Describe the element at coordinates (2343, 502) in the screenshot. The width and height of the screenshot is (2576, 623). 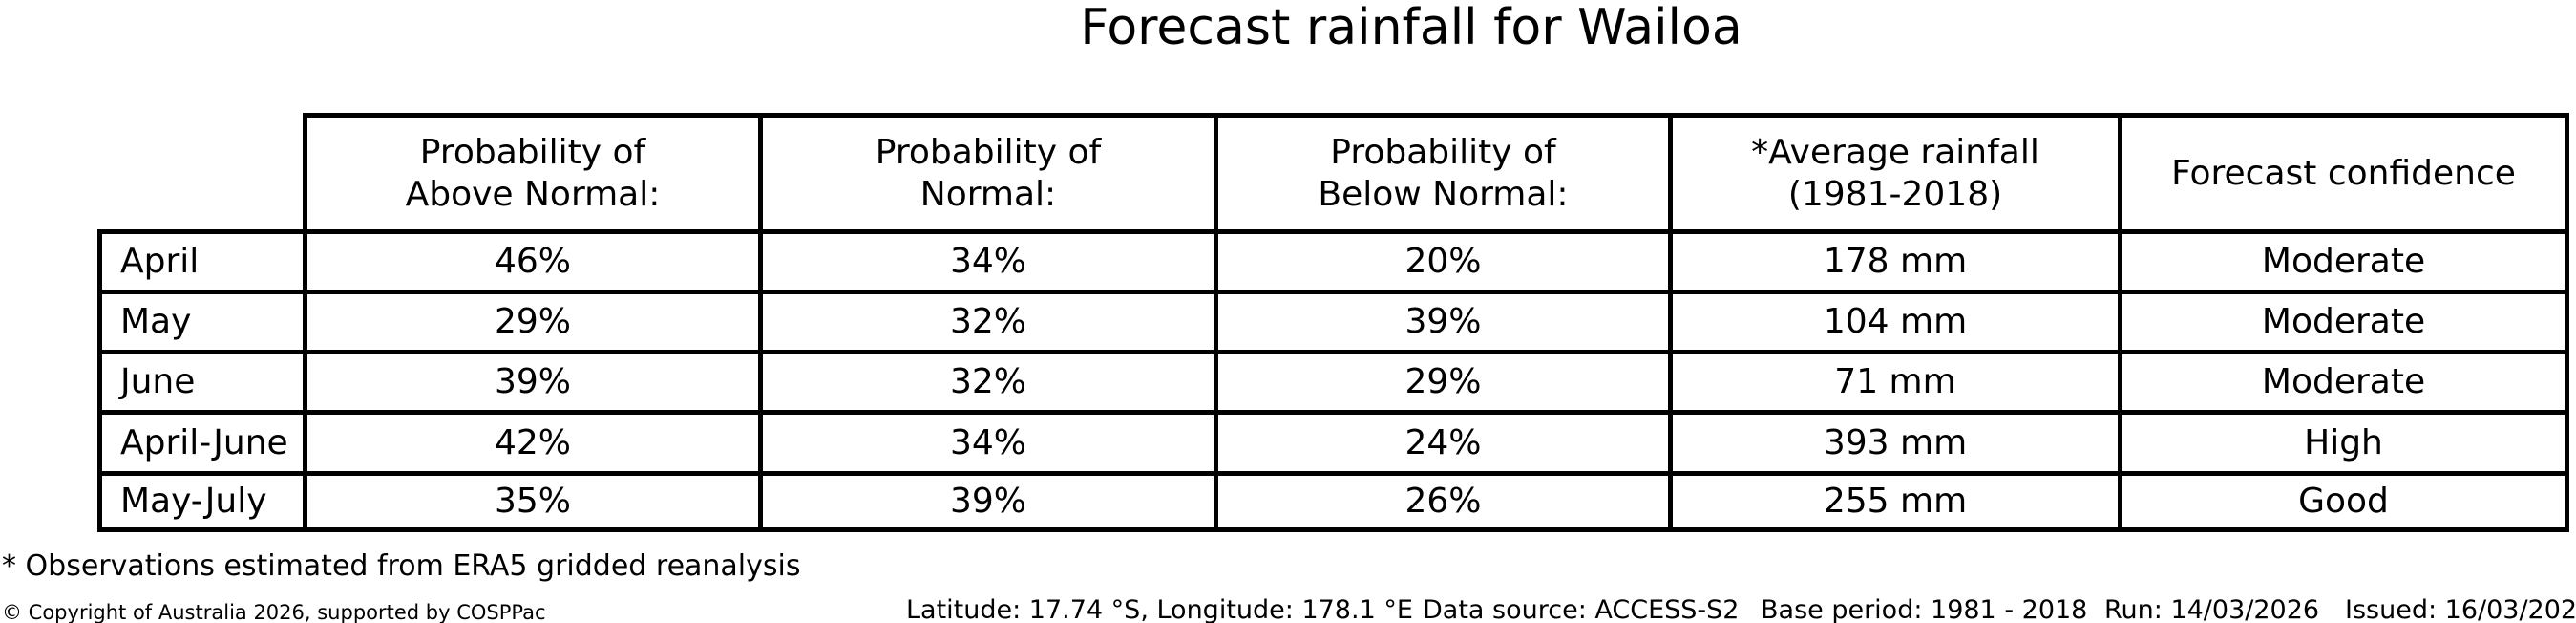
I see `table-cell: Good` at that location.